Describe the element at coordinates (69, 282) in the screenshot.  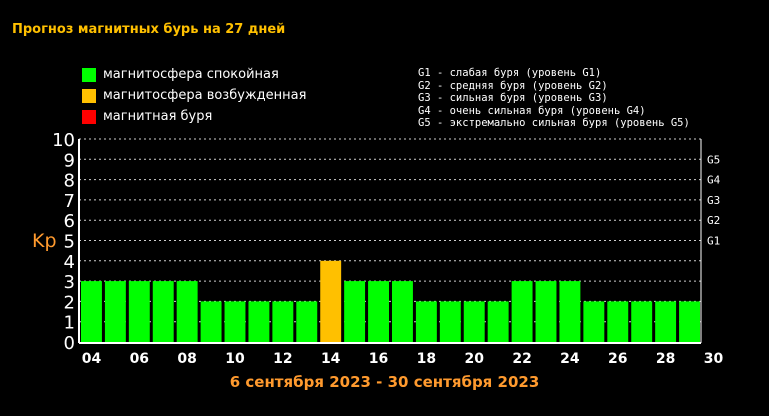
I see `y-tick-label: 3` at that location.